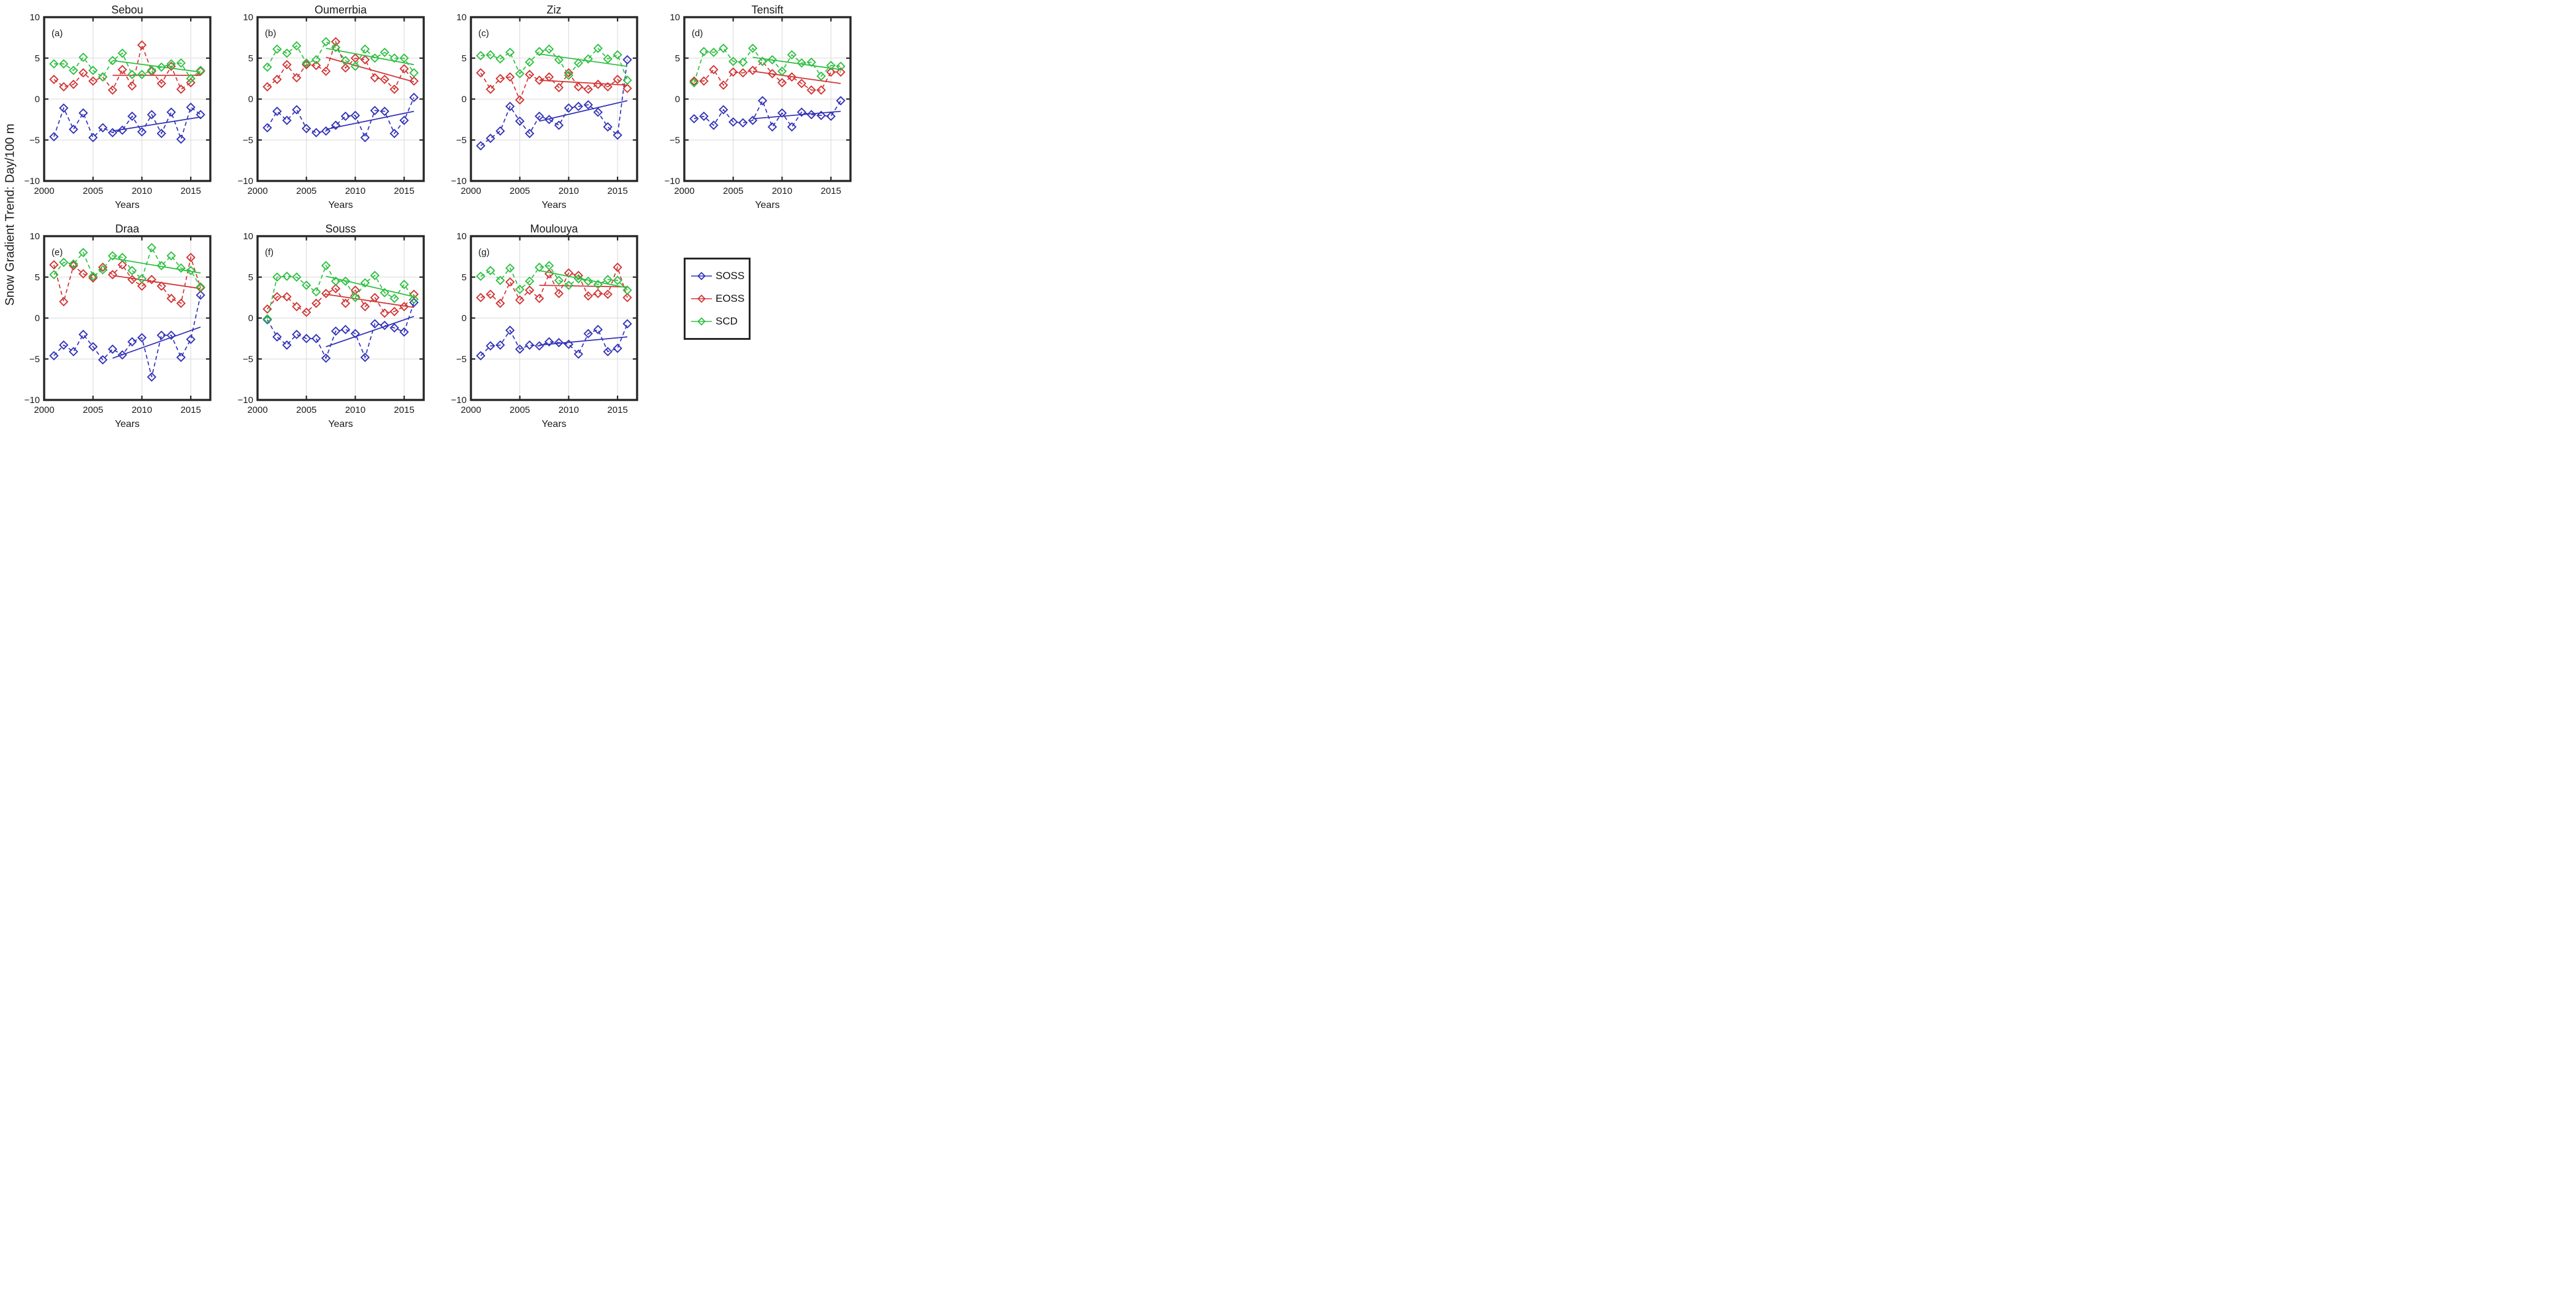  Describe the element at coordinates (127, 10) in the screenshot. I see `panel-title: Sebou` at that location.